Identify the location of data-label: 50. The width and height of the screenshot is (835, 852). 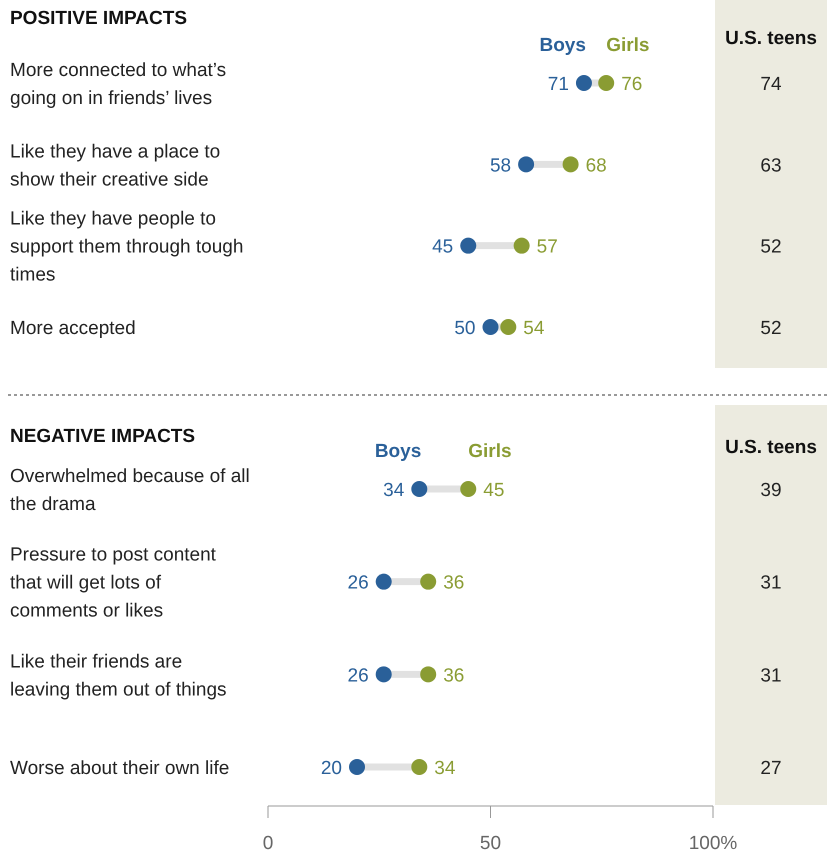
(465, 328).